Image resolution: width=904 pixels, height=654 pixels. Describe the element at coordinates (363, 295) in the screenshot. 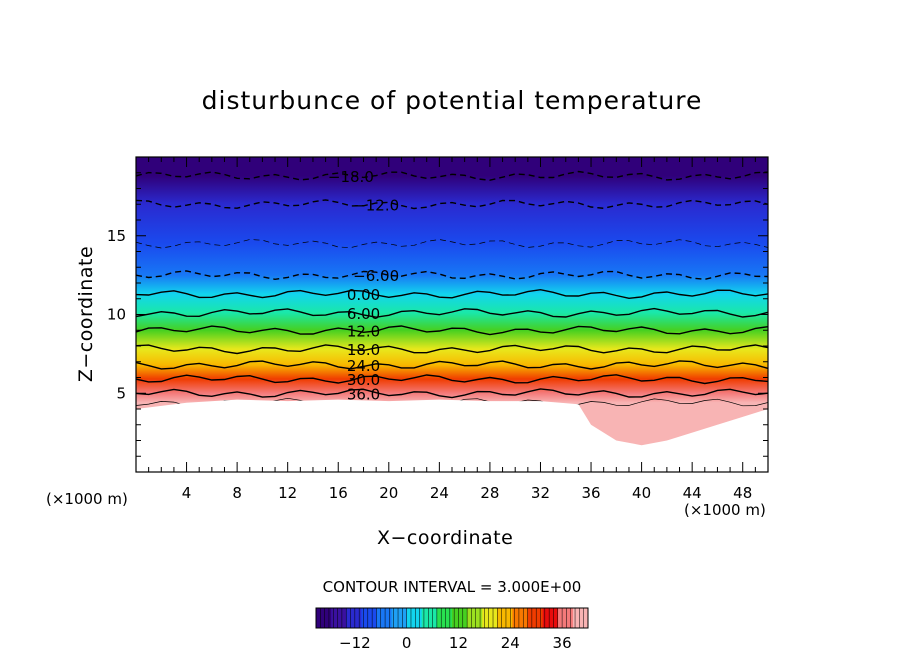

I see `contour-label: 0.00` at that location.